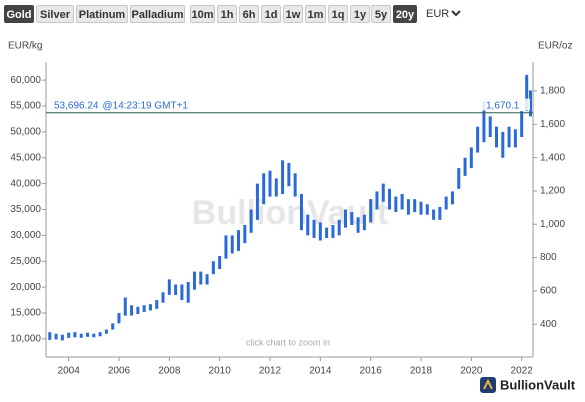 Image resolution: width=585 pixels, height=402 pixels. I want to click on y2-tick-label: 1,600, so click(552, 124).